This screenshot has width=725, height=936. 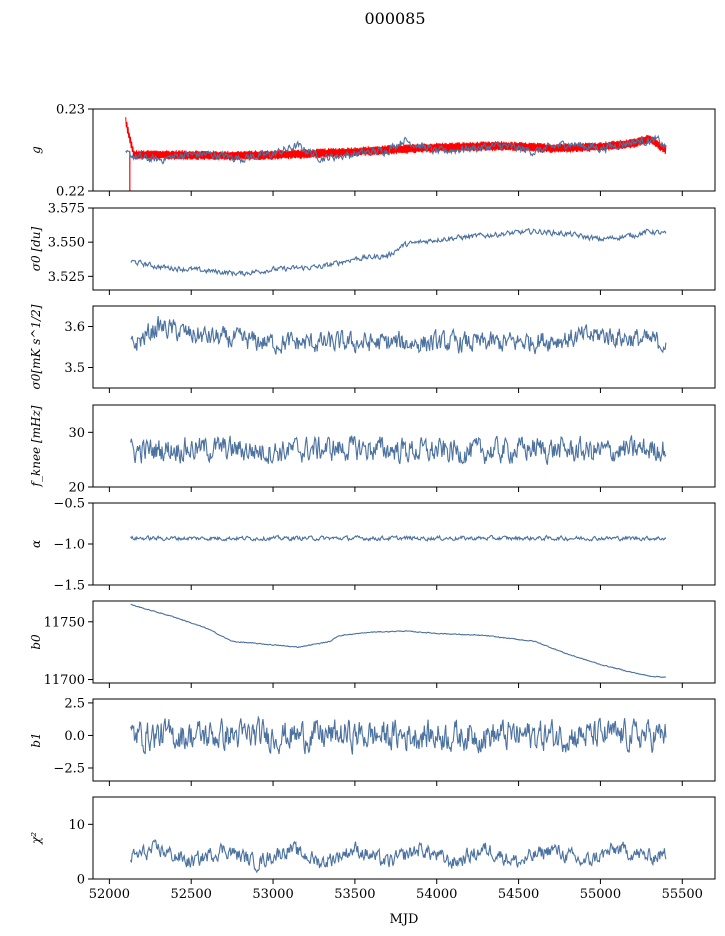 I want to click on panel-fknee: 20 30 f_knee [mHz], so click(x=372, y=450).